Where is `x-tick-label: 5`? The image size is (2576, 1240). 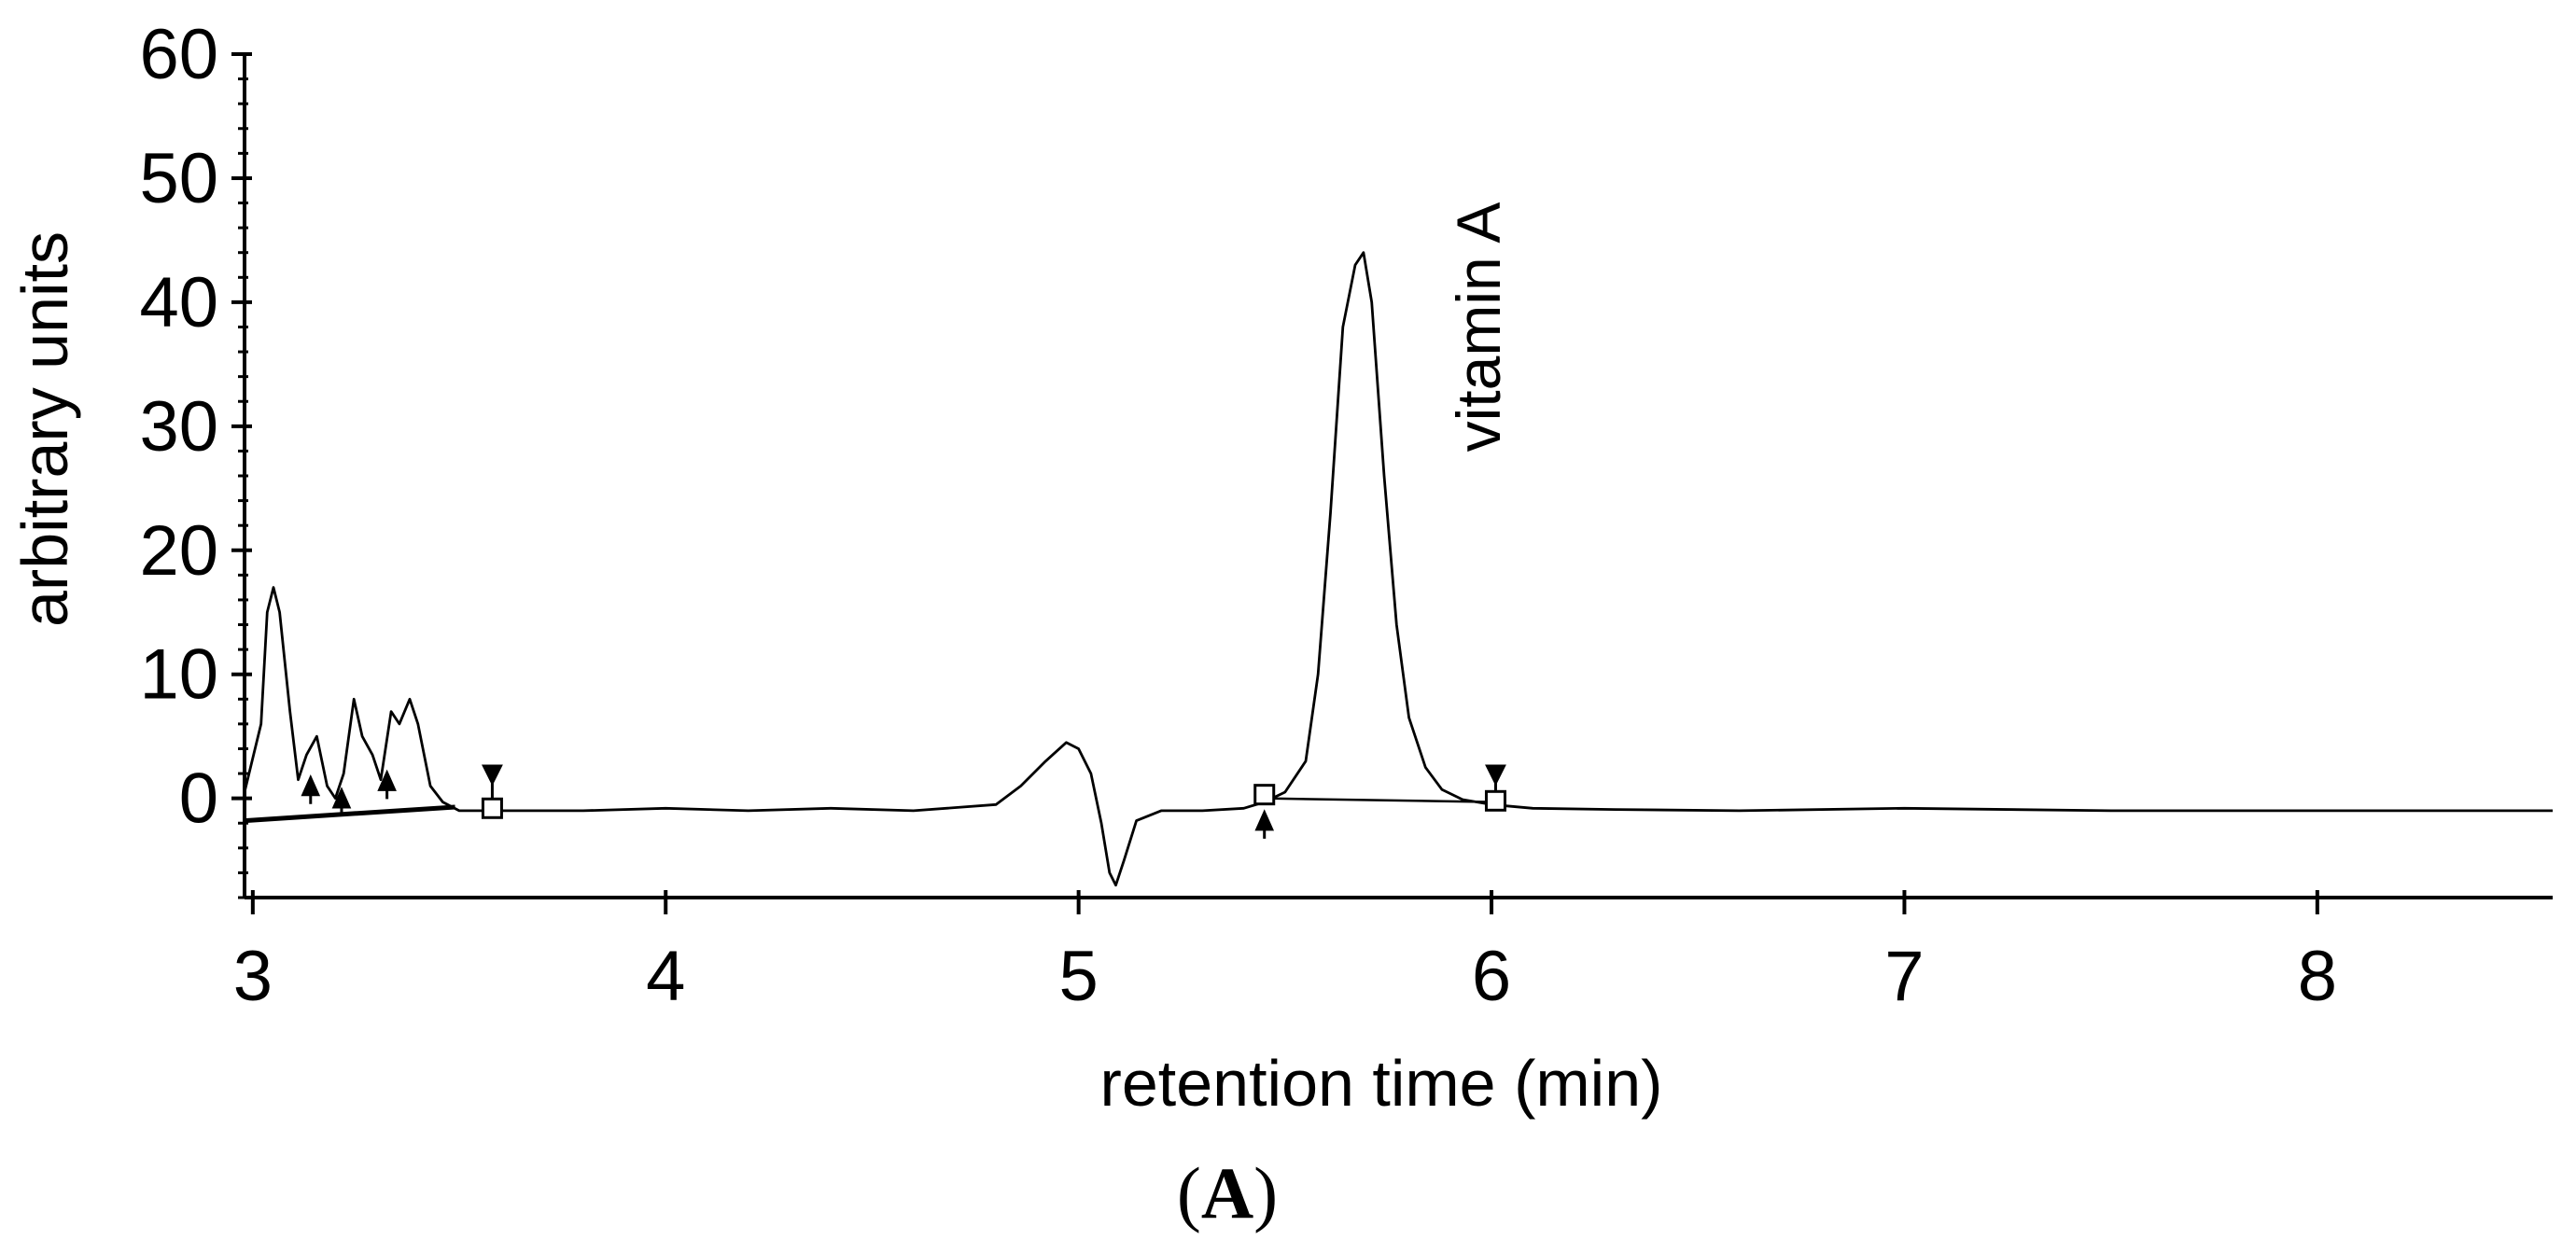
x-tick-label: 5 is located at coordinates (1079, 977).